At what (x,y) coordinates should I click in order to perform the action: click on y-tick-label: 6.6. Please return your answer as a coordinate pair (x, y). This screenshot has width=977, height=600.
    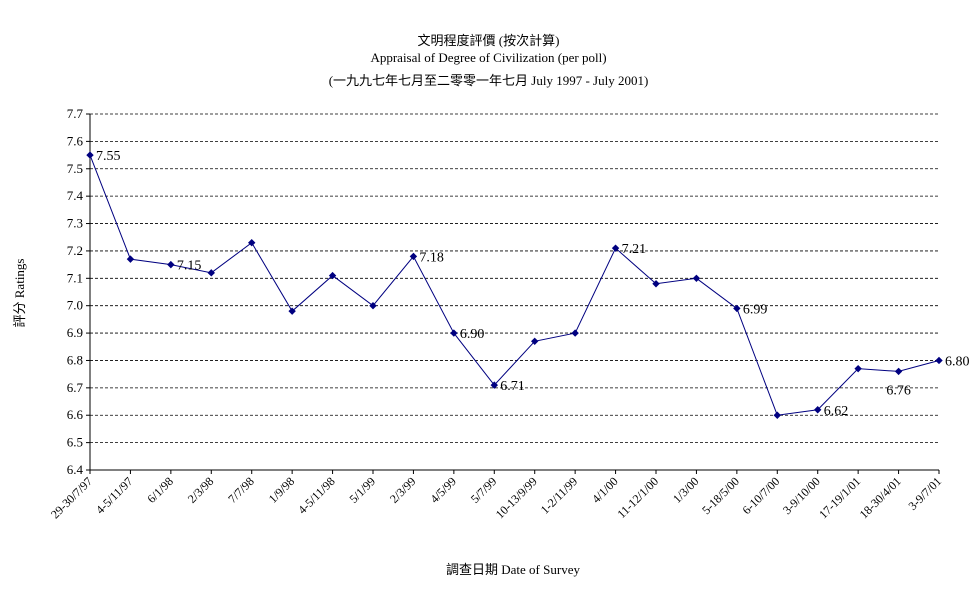
    Looking at the image, I should click on (75, 414).